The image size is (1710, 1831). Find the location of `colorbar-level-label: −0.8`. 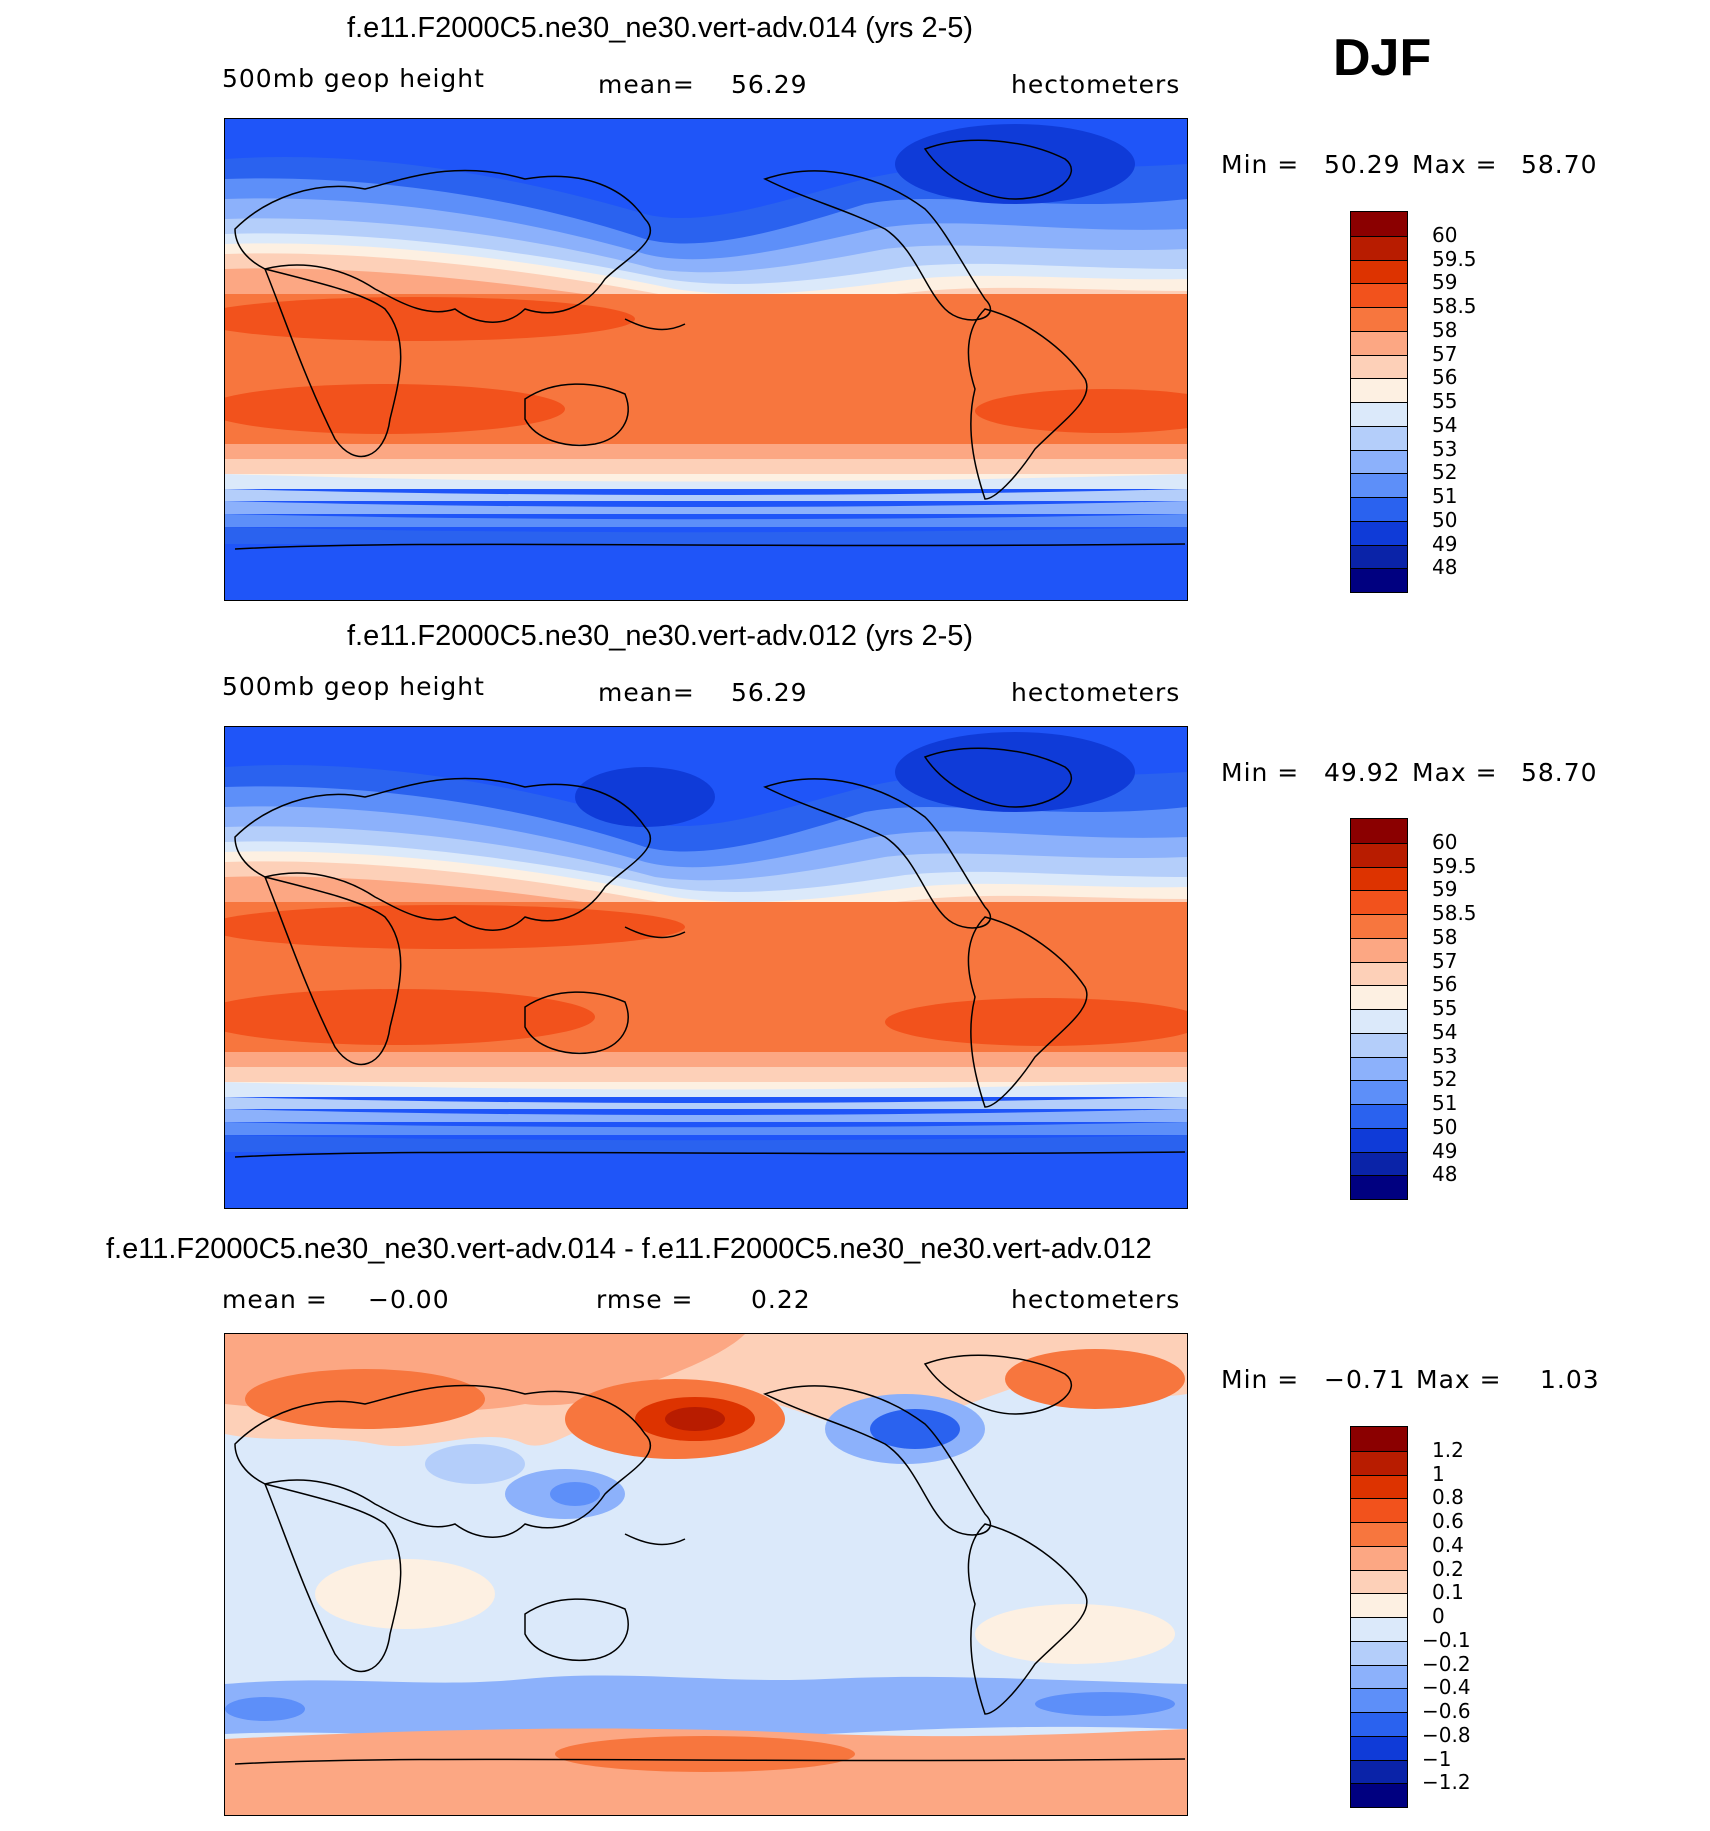

colorbar-level-label: −0.8 is located at coordinates (1446, 1734).